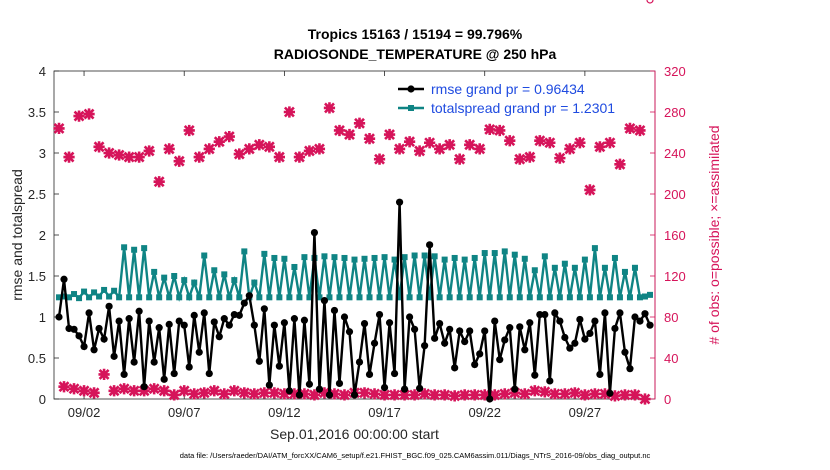  What do you see at coordinates (42, 71) in the screenshot?
I see `y-tick-label: 4` at bounding box center [42, 71].